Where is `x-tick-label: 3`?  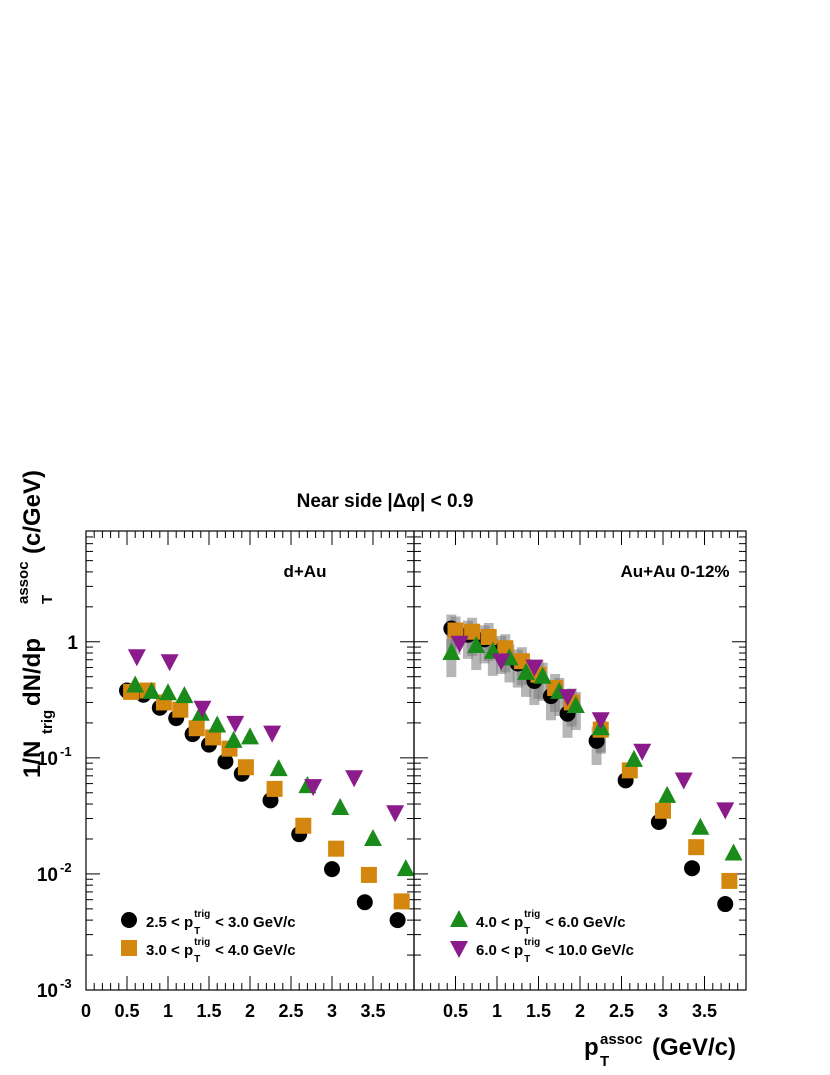
x-tick-label: 3 is located at coordinates (332, 1011).